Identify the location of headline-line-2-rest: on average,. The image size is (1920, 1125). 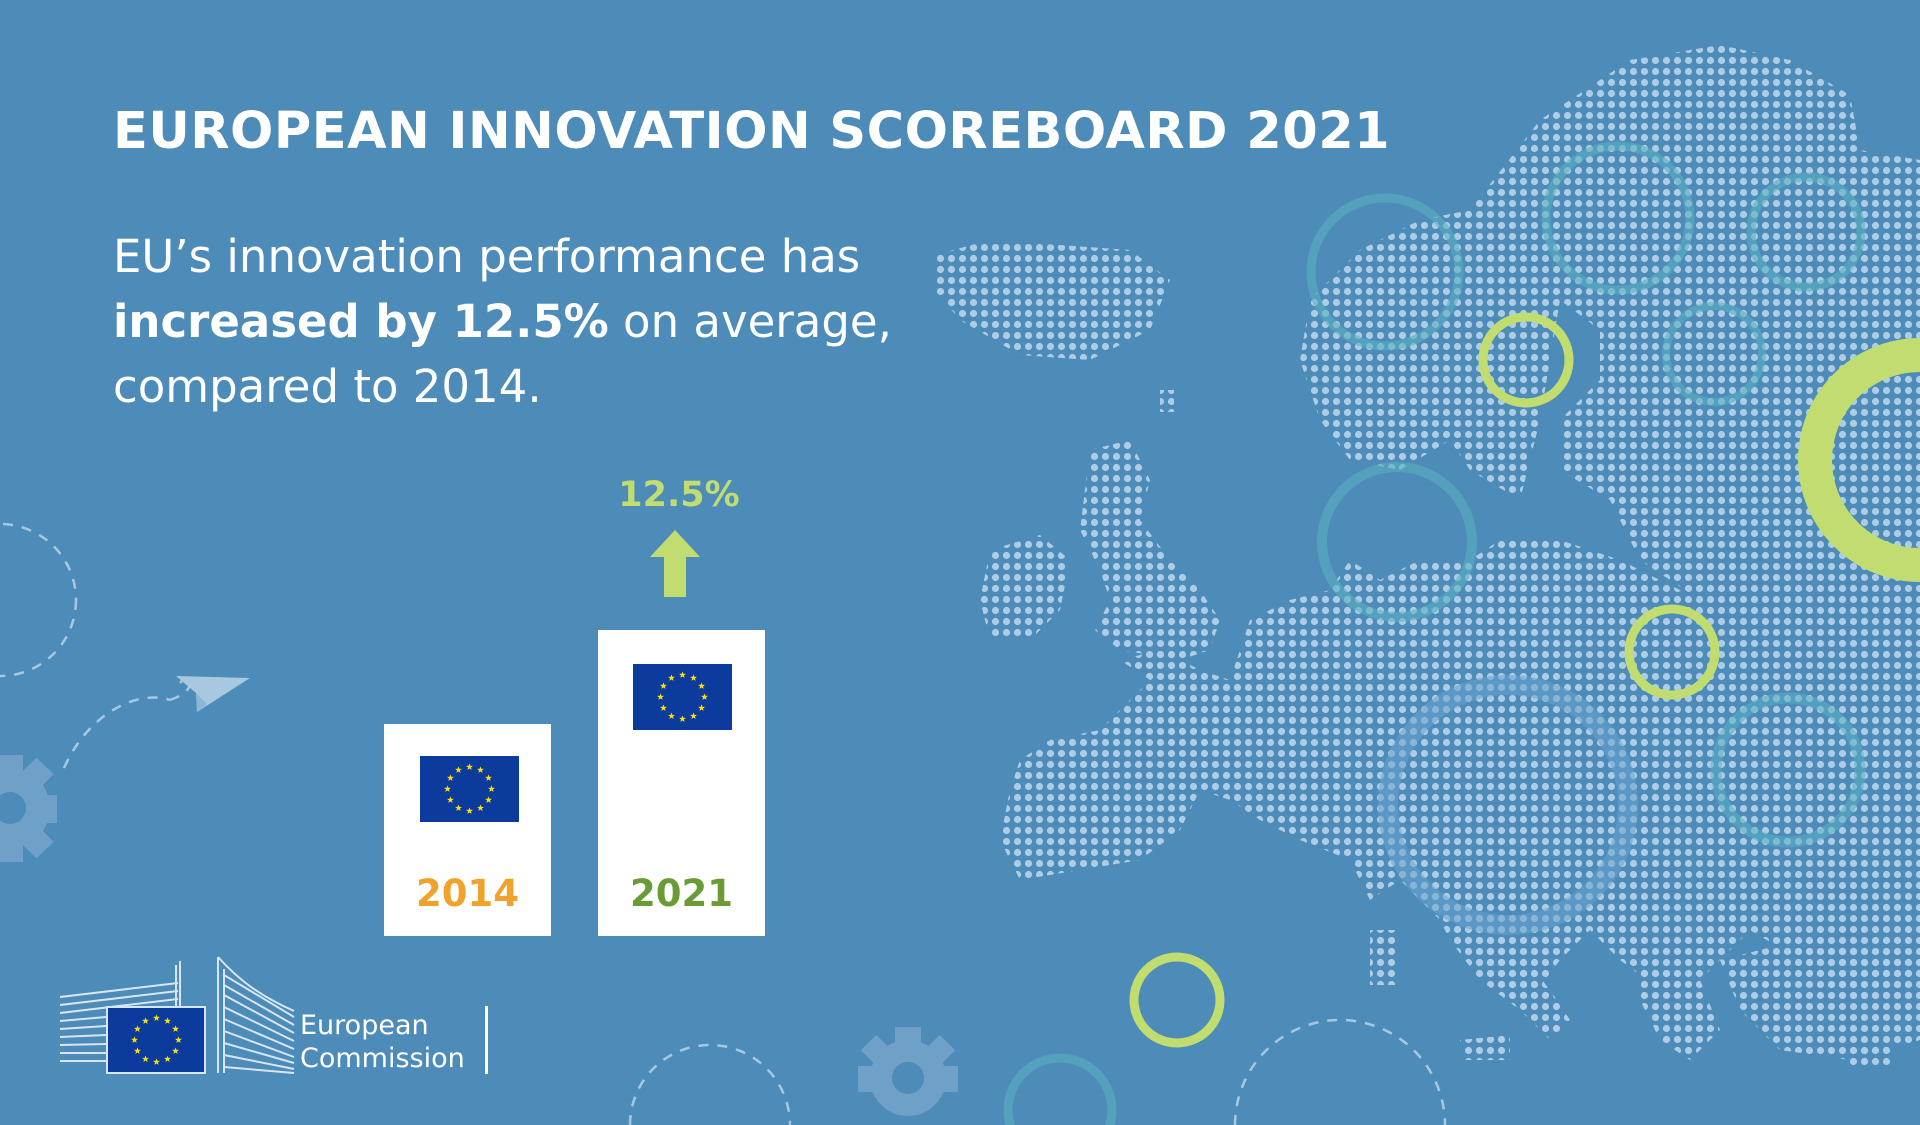
(750, 321).